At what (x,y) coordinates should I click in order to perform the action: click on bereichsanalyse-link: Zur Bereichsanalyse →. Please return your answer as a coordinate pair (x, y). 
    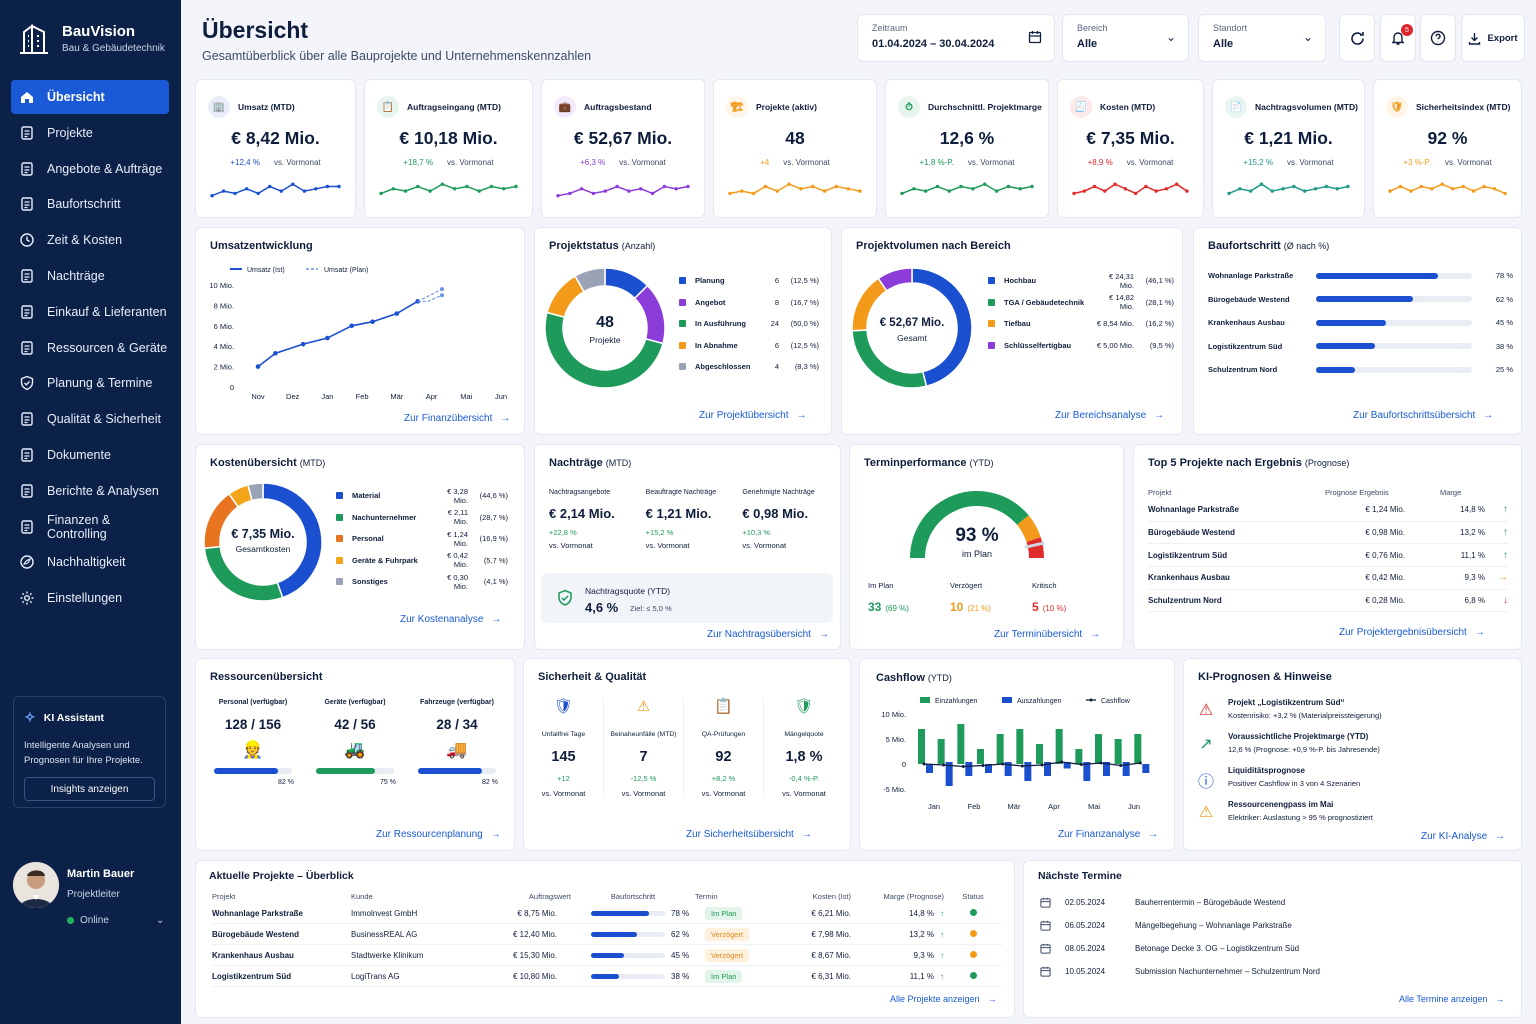
    Looking at the image, I should click on (1109, 415).